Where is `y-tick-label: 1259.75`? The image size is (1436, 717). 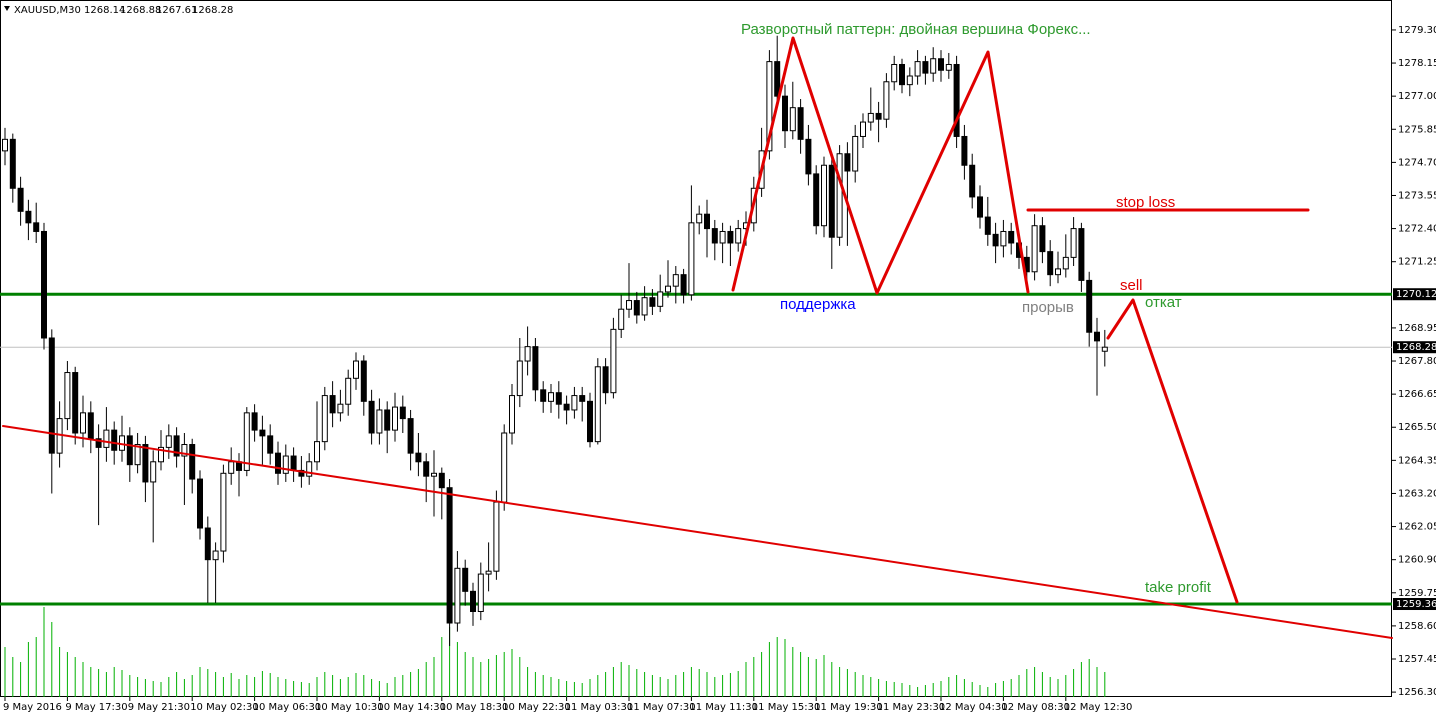 y-tick-label: 1259.75 is located at coordinates (1417, 593).